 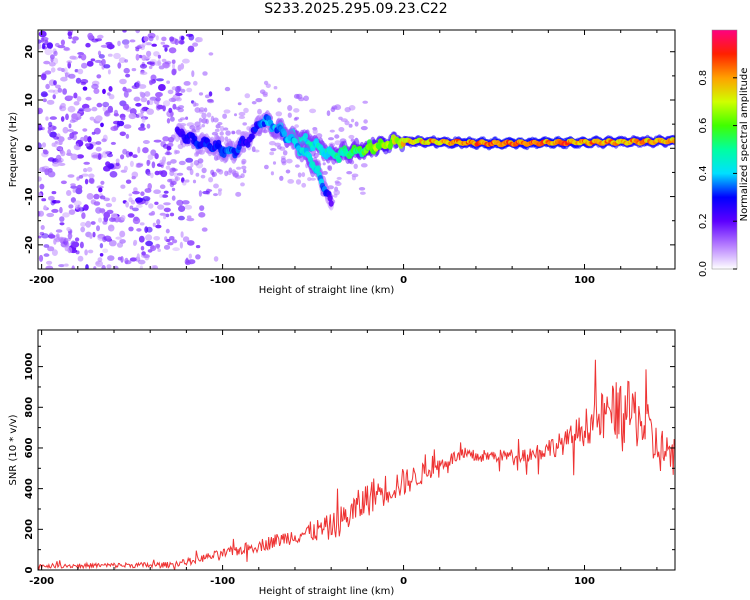 What do you see at coordinates (703, 221) in the screenshot?
I see `colorbar-tick-label: 0.2` at bounding box center [703, 221].